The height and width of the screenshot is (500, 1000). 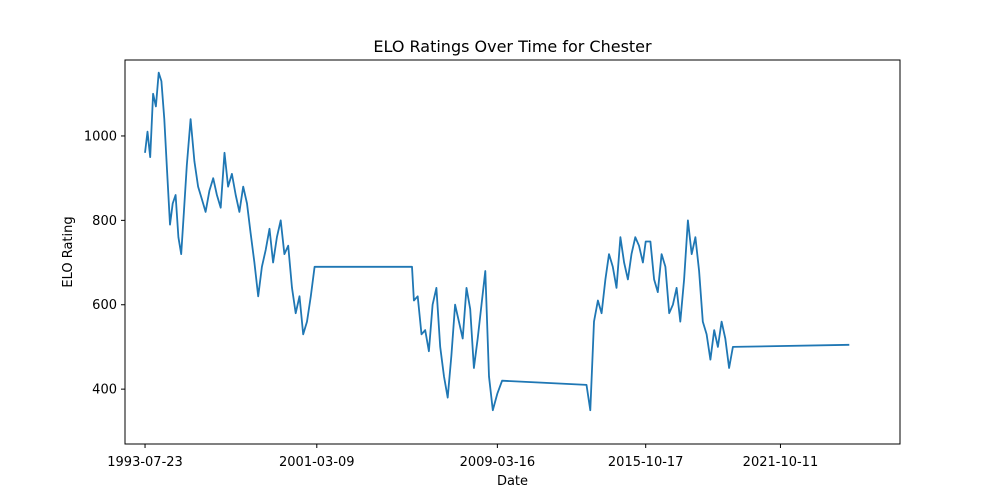 What do you see at coordinates (781, 462) in the screenshot?
I see `x-tick-label: 2021-10-11` at bounding box center [781, 462].